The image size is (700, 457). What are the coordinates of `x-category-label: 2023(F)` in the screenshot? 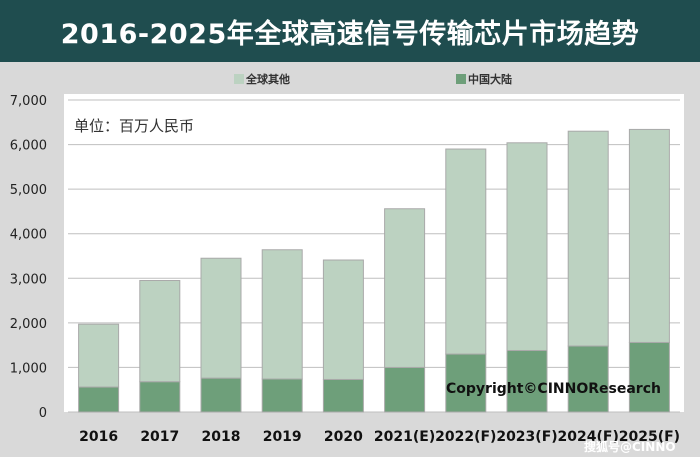 It's located at (526, 437).